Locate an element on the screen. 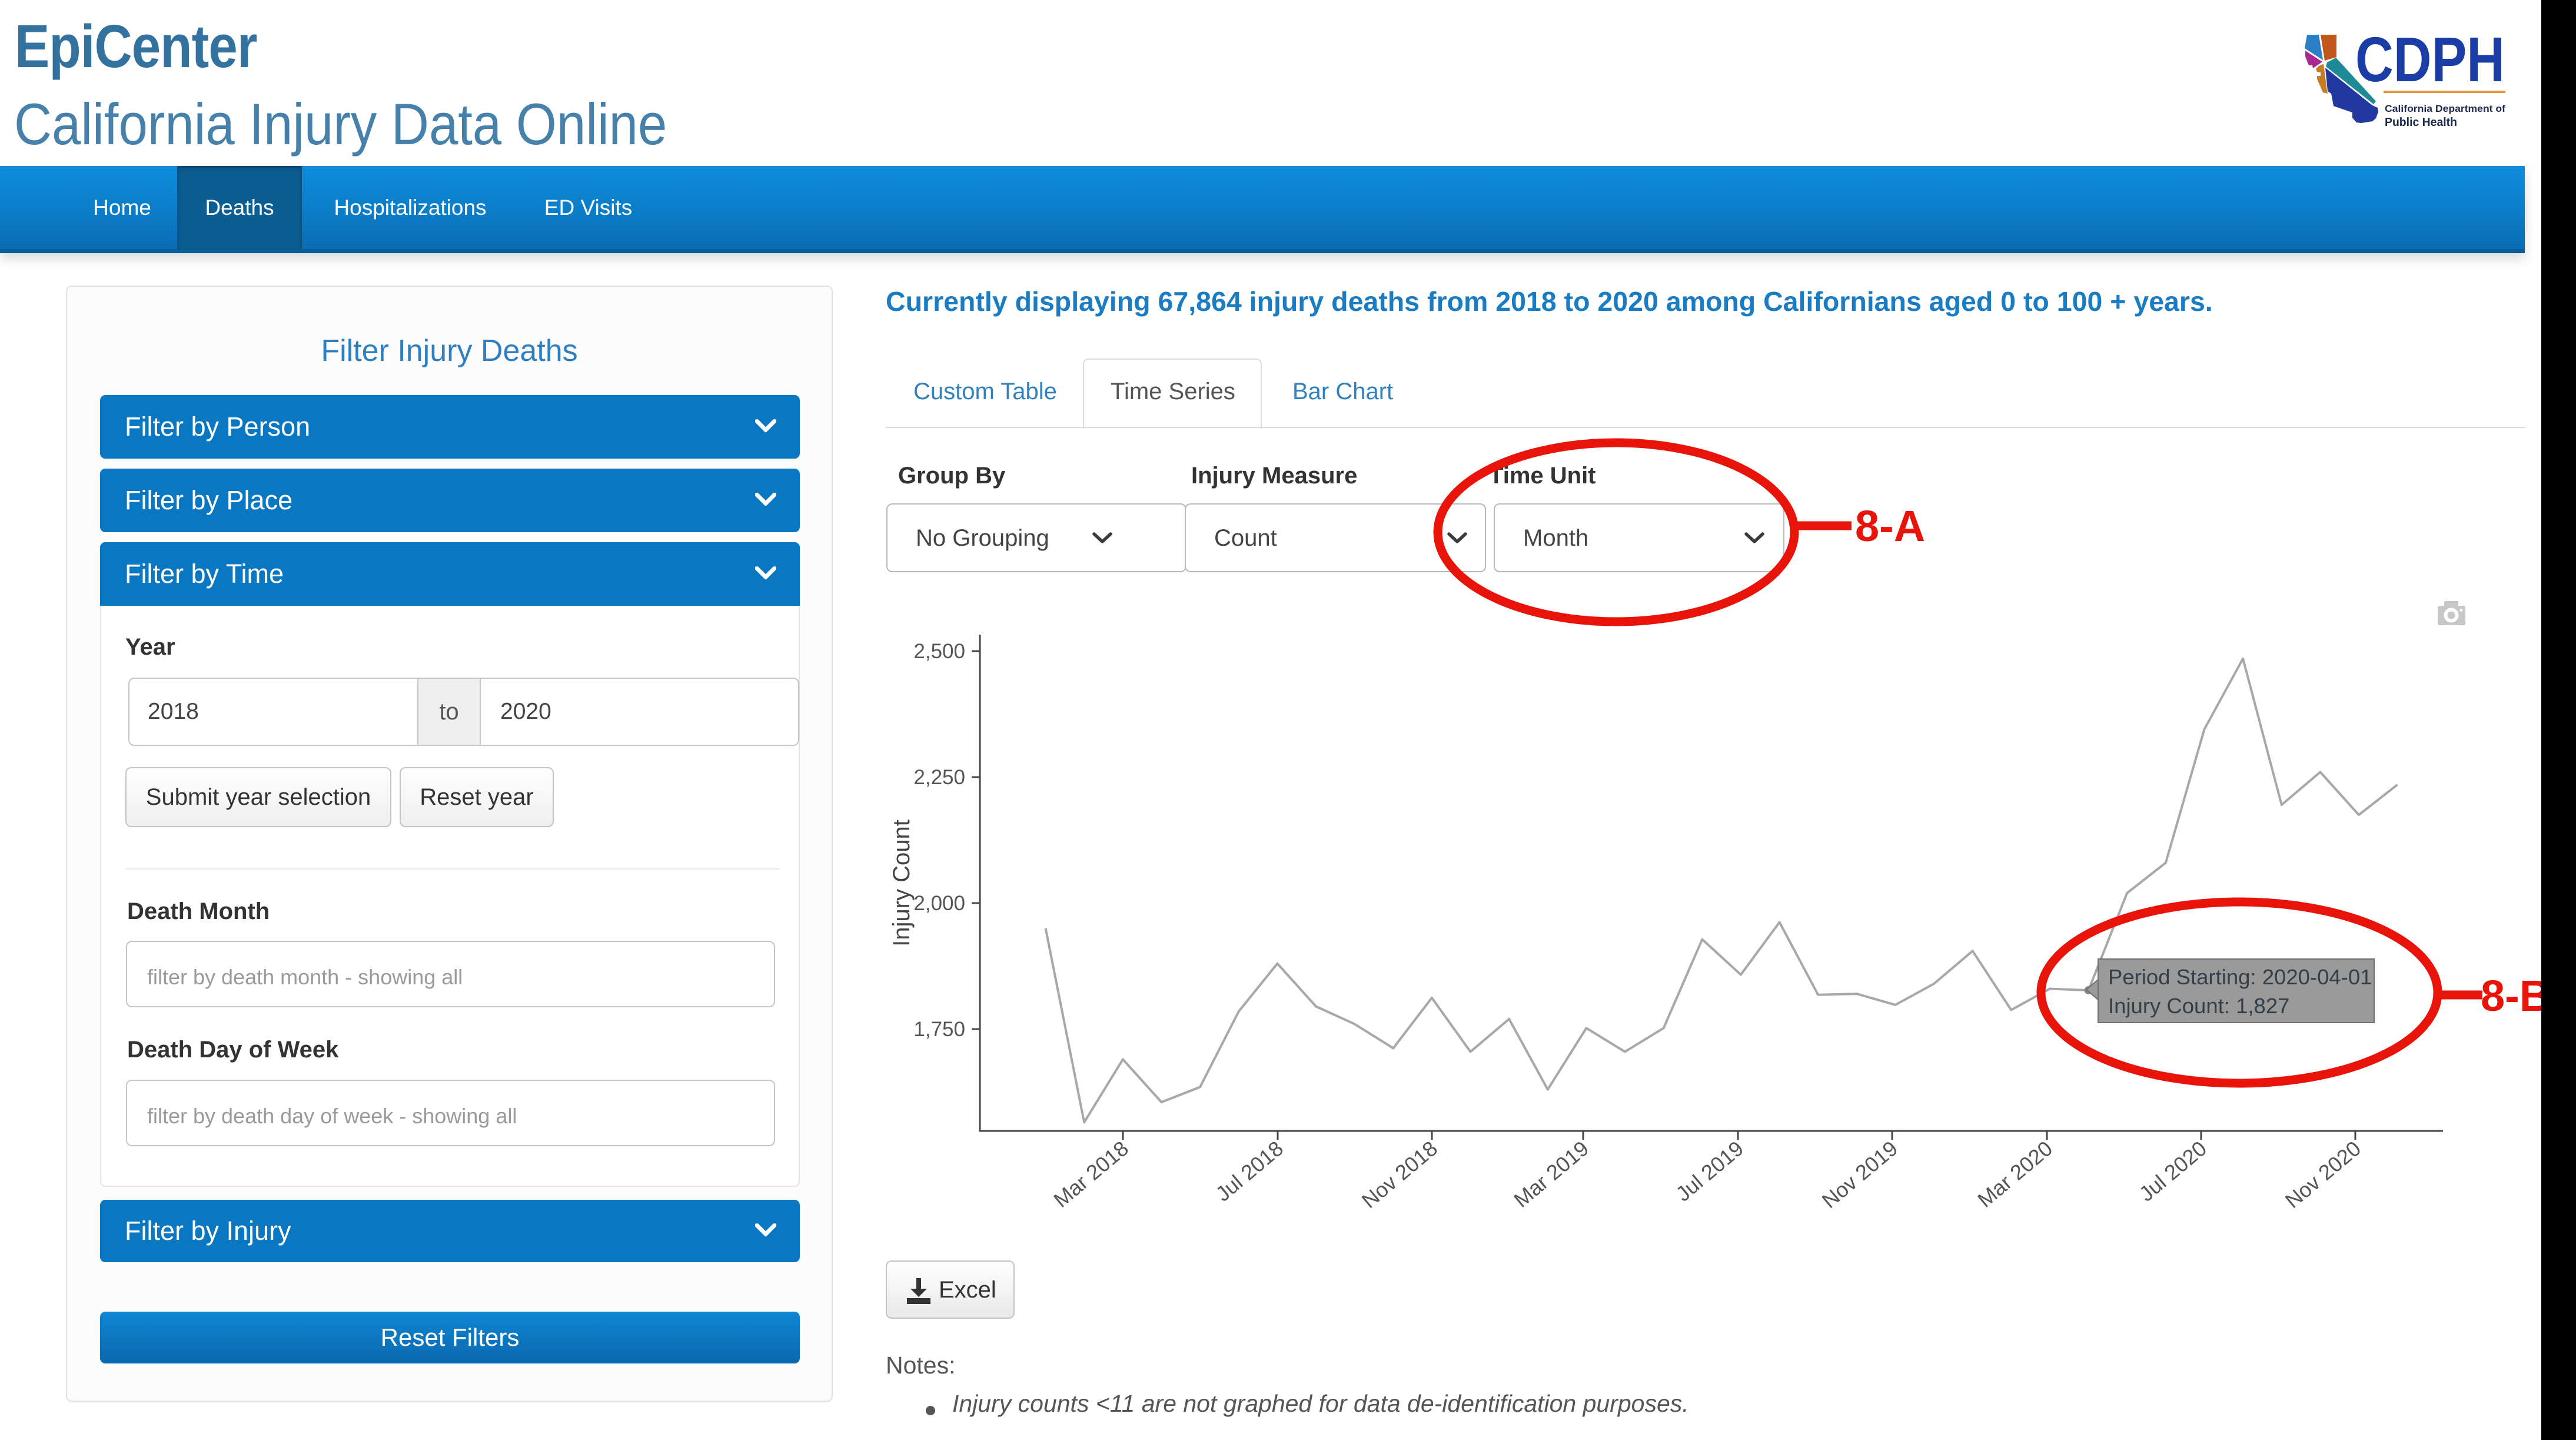  svg-text: Injury Count is located at coordinates (902, 883).